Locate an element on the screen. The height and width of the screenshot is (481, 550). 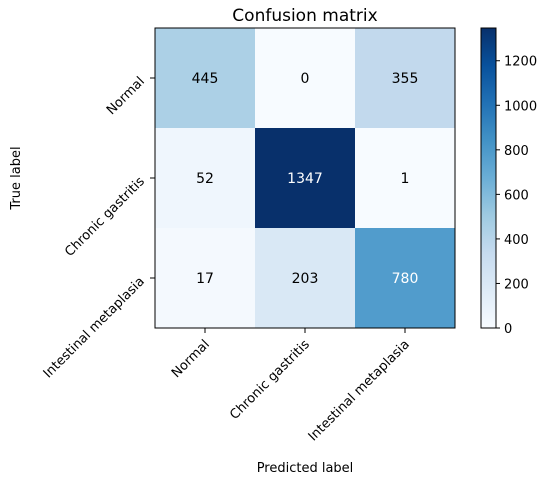
cell-value-label: 780 is located at coordinates (405, 279).